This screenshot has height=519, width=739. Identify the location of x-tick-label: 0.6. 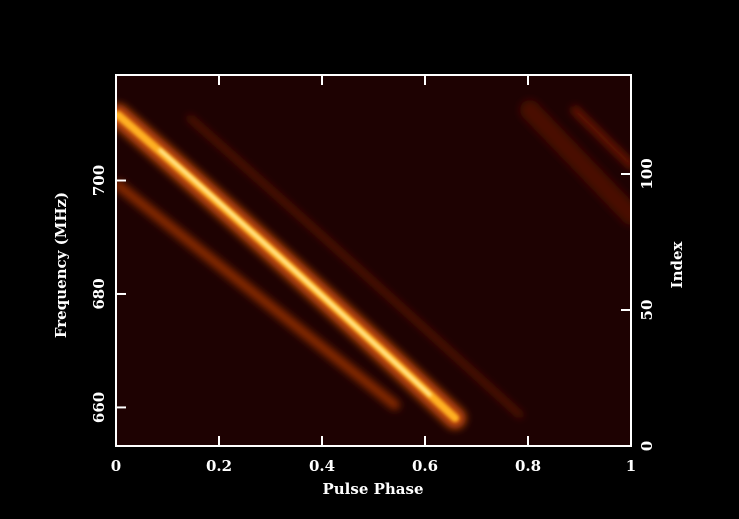
(425, 466).